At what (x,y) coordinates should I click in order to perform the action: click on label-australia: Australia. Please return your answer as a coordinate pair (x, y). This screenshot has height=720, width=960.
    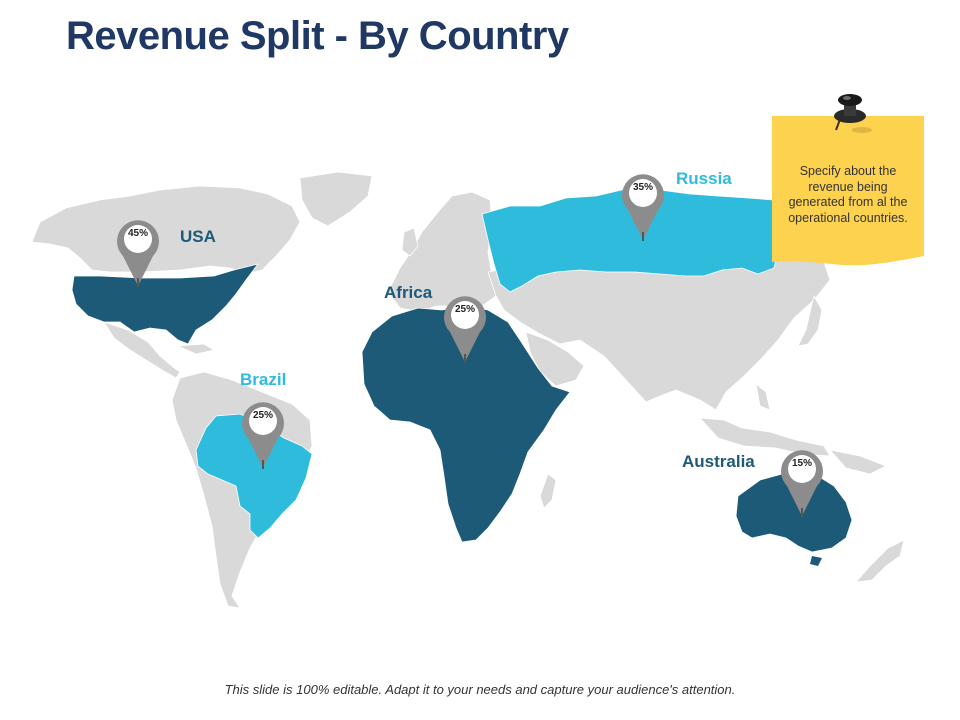
    Looking at the image, I should click on (718, 461).